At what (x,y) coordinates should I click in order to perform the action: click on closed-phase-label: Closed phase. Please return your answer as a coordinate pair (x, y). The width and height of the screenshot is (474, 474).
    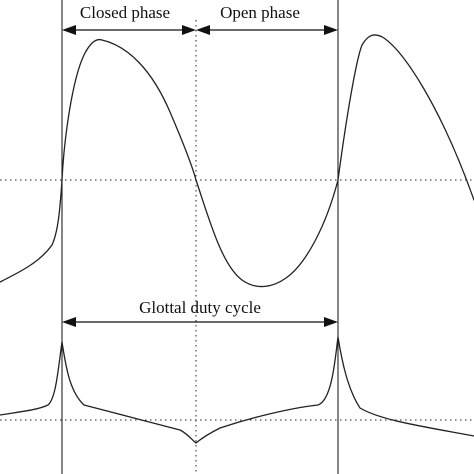
    Looking at the image, I should click on (125, 12).